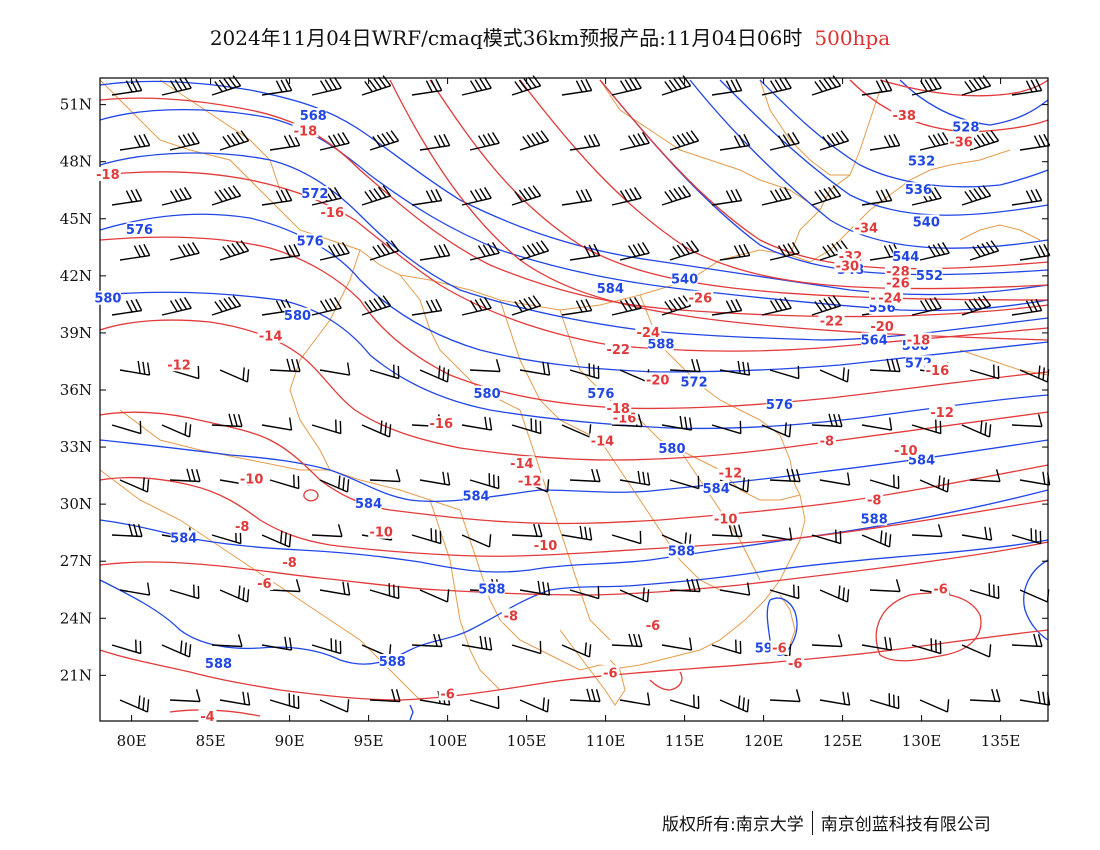 The width and height of the screenshot is (1100, 850). What do you see at coordinates (448, 741) in the screenshot?
I see `lon-tick-label: 100E` at bounding box center [448, 741].